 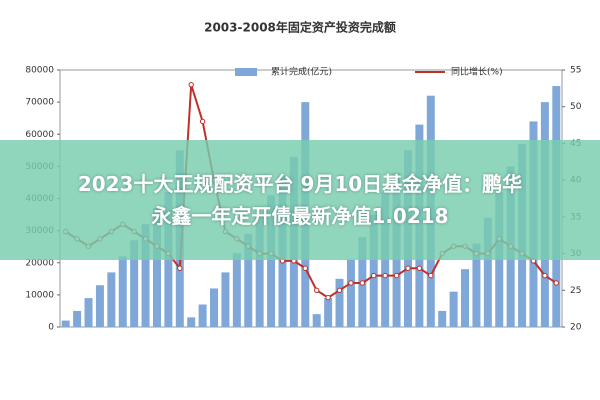 I want to click on y2-tick-label: 50, so click(x=576, y=107).